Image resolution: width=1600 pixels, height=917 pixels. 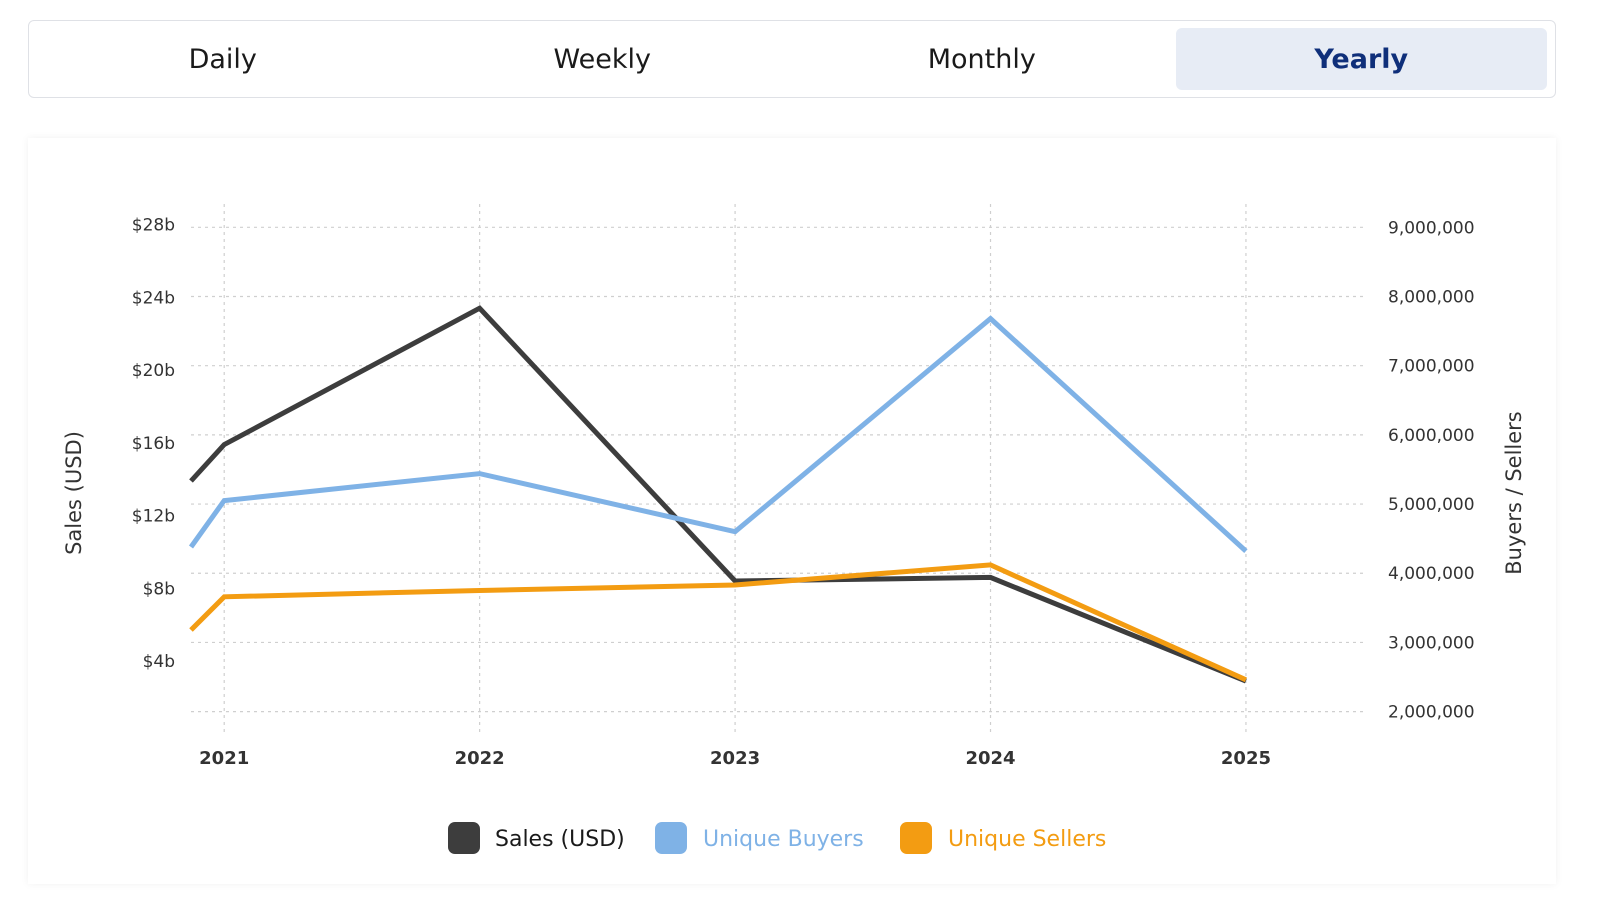 I want to click on legend-swatch-unique-buyers, so click(x=671, y=838).